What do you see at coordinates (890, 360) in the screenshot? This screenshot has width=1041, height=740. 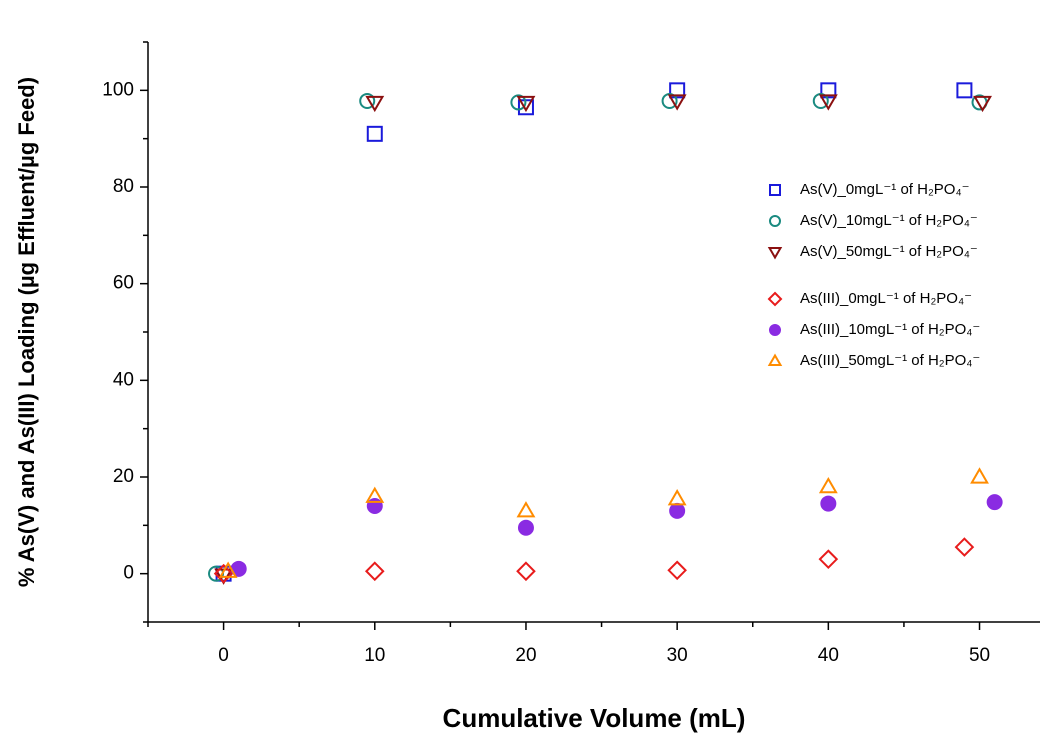 I see `legend-label: As(III)_50mgL⁻¹ of H₂PO₄⁻` at bounding box center [890, 360].